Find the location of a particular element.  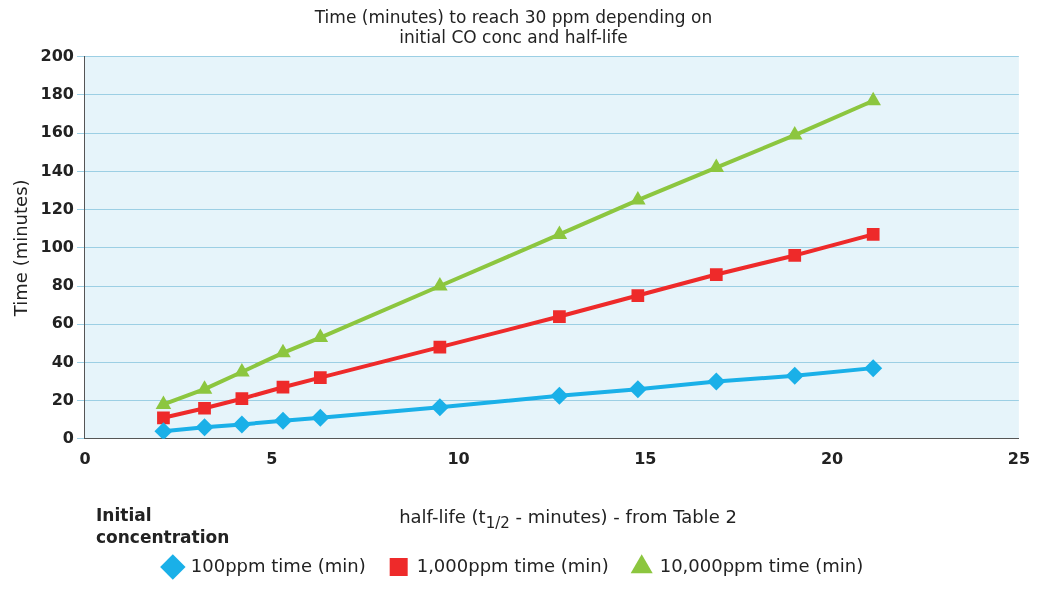

y-tick-label: 80 is located at coordinates (62, 285).